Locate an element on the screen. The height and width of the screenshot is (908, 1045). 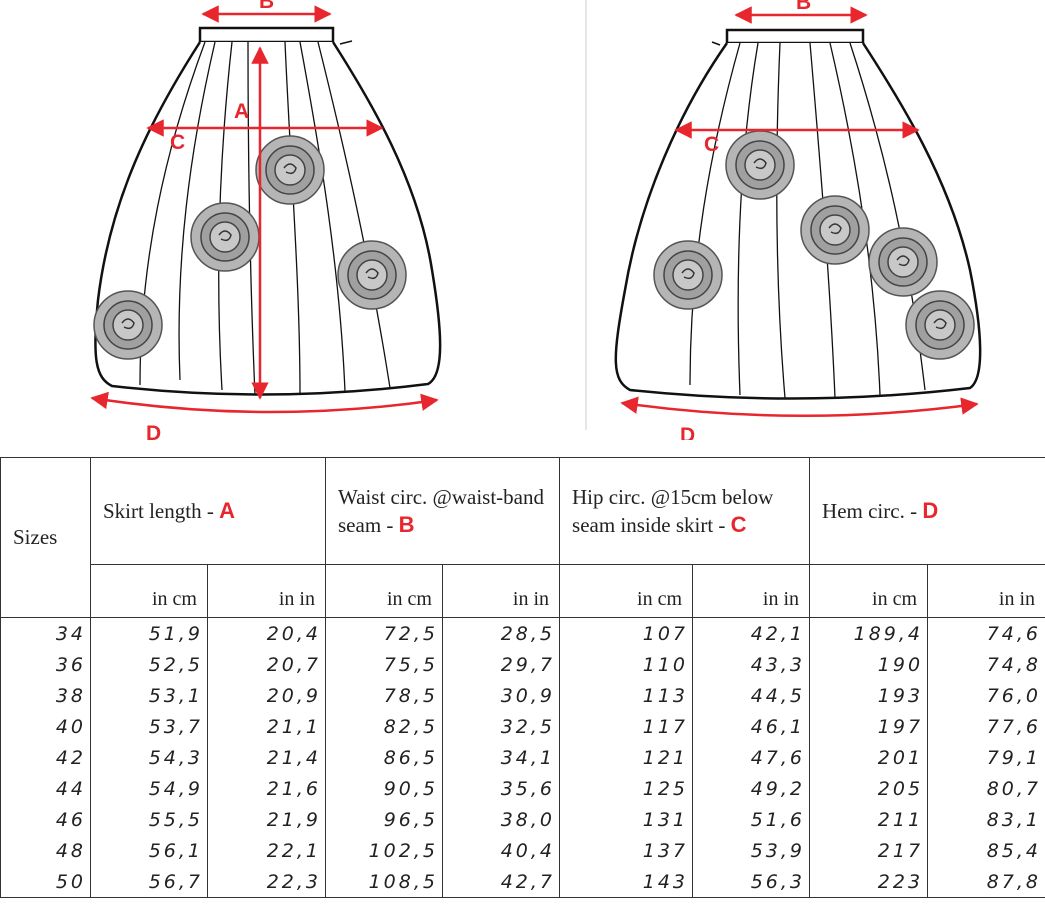
value-cell: 53,7 is located at coordinates (149, 726).